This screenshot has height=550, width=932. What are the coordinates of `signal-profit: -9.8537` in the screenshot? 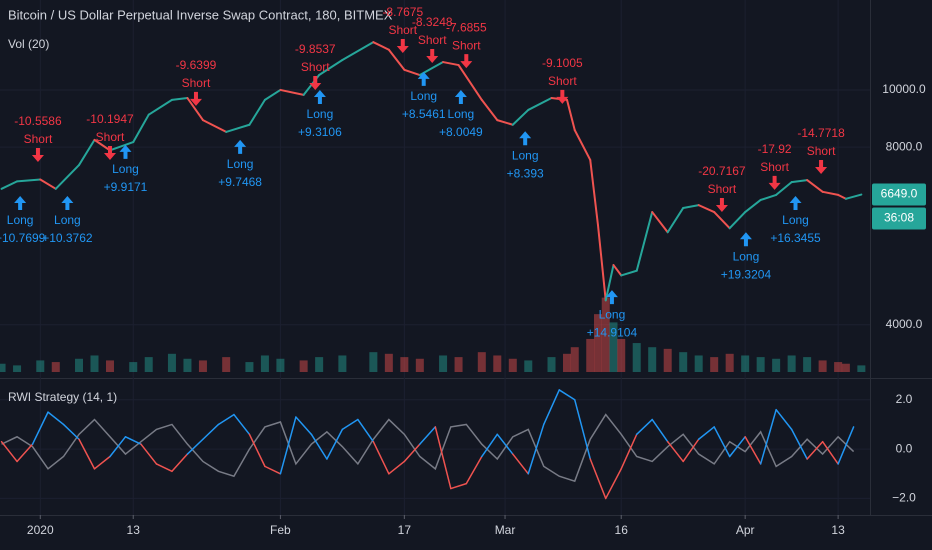 It's located at (315, 49).